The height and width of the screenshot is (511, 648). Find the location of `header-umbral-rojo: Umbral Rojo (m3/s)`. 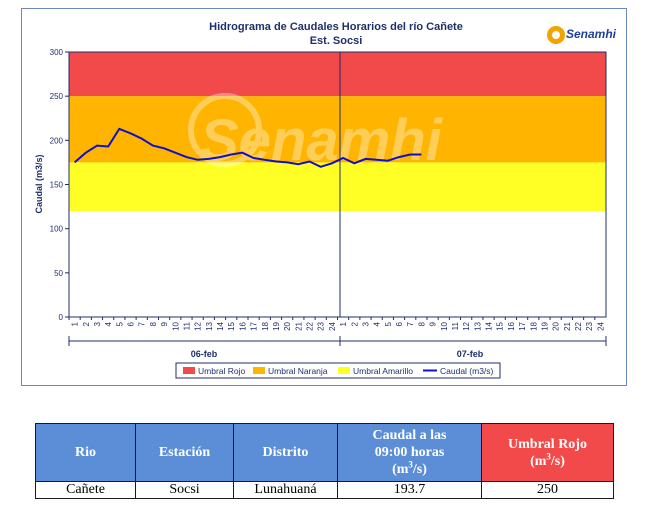

header-umbral-rojo: Umbral Rojo (m3/s) is located at coordinates (547, 452).